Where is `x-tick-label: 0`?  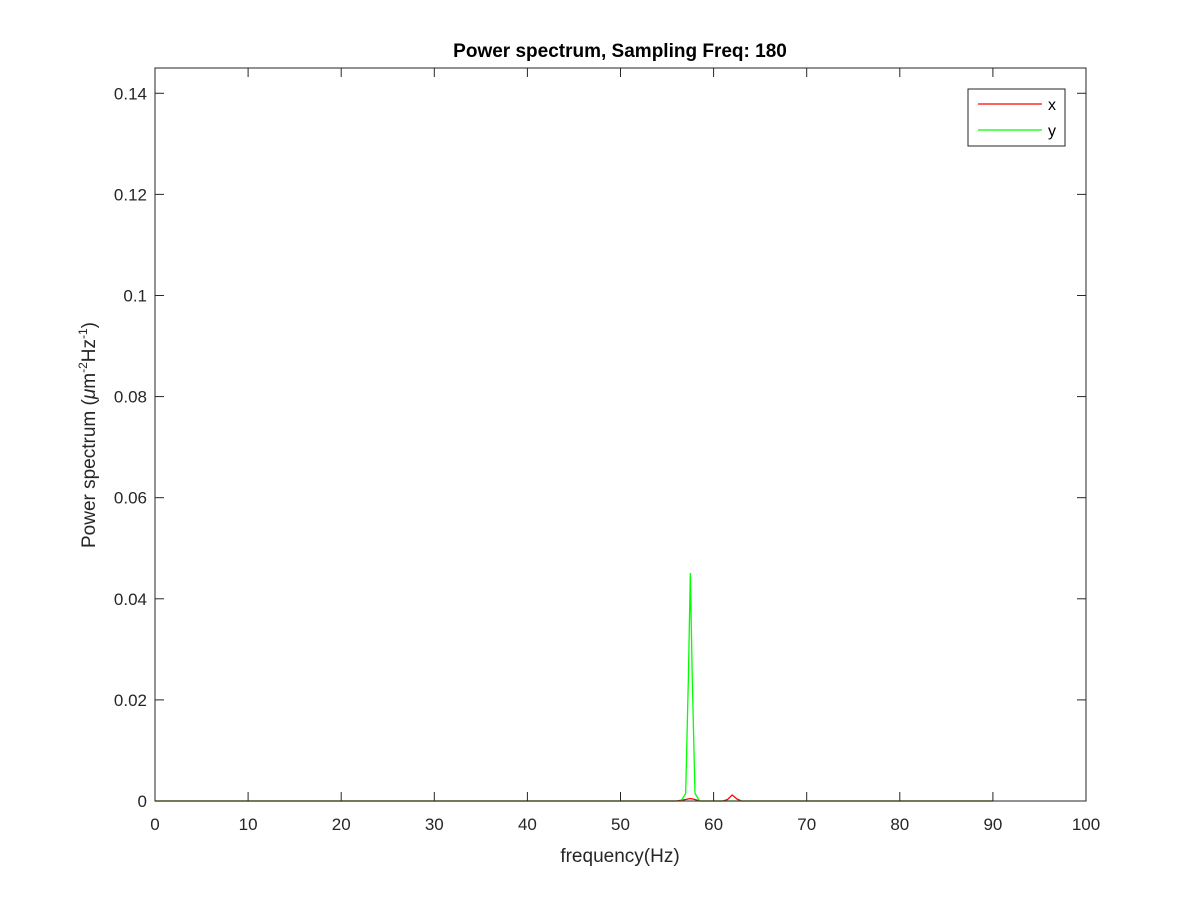
x-tick-label: 0 is located at coordinates (154, 824).